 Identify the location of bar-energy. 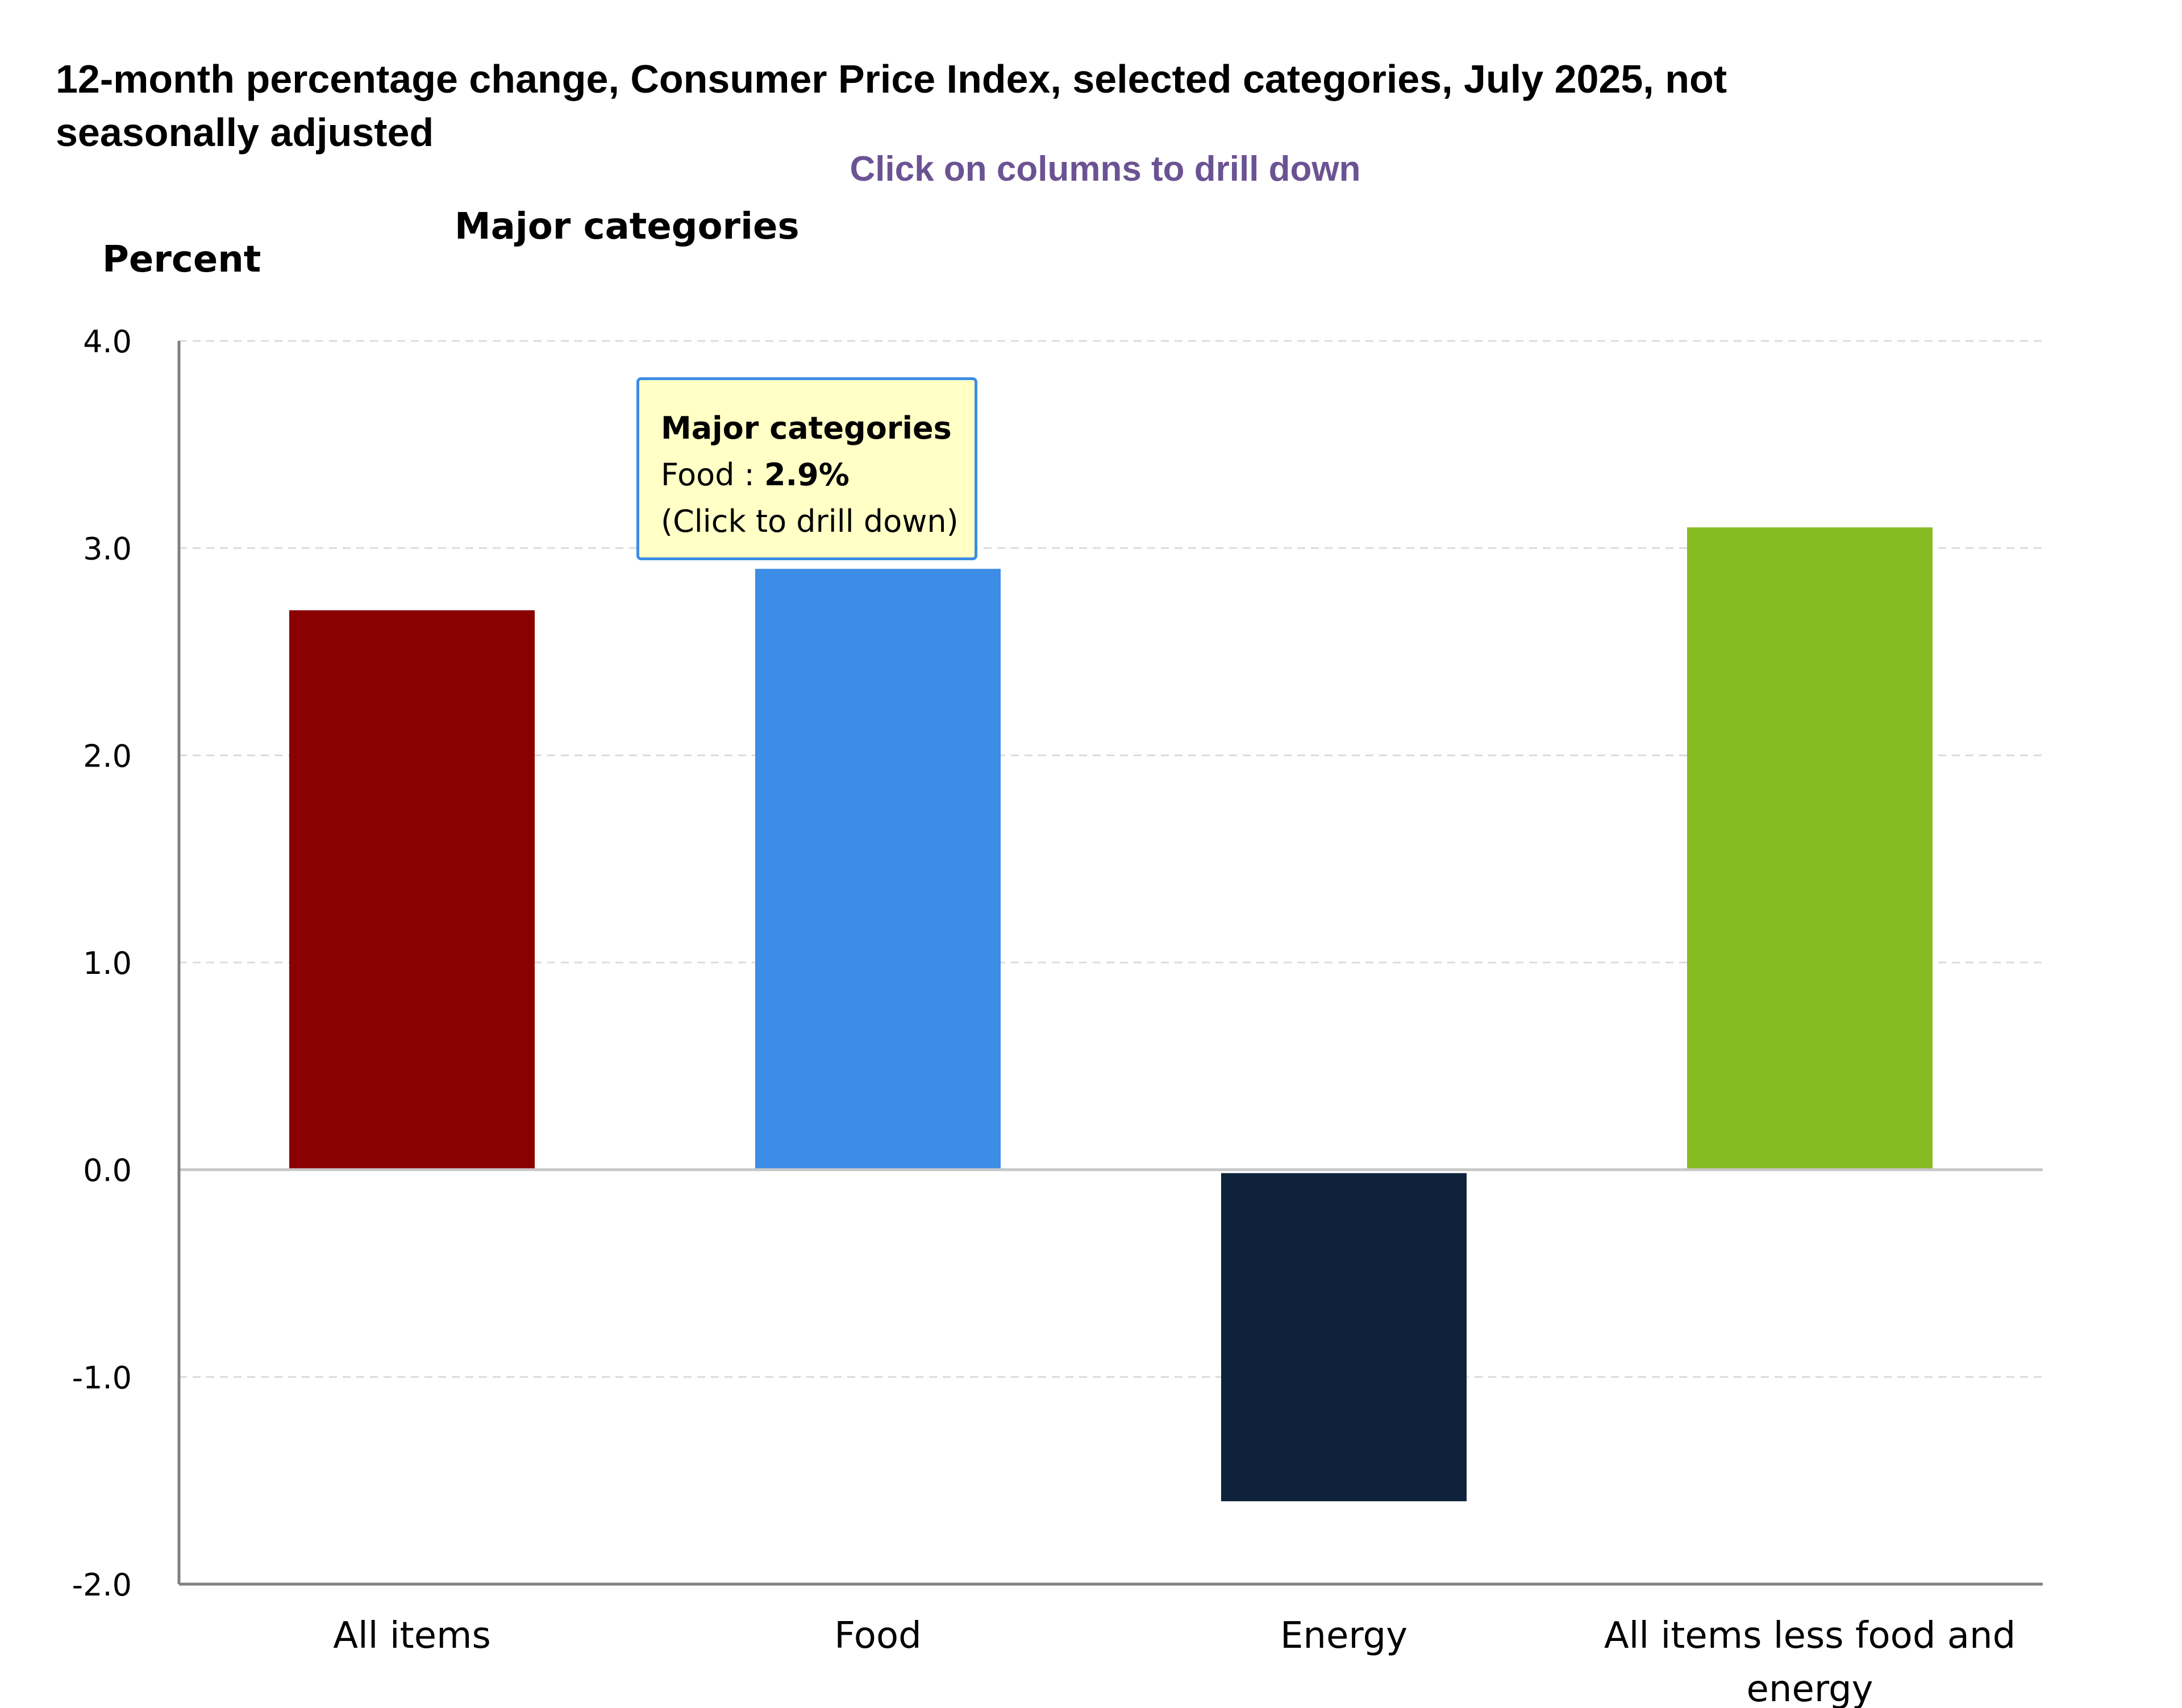
(1344, 1338).